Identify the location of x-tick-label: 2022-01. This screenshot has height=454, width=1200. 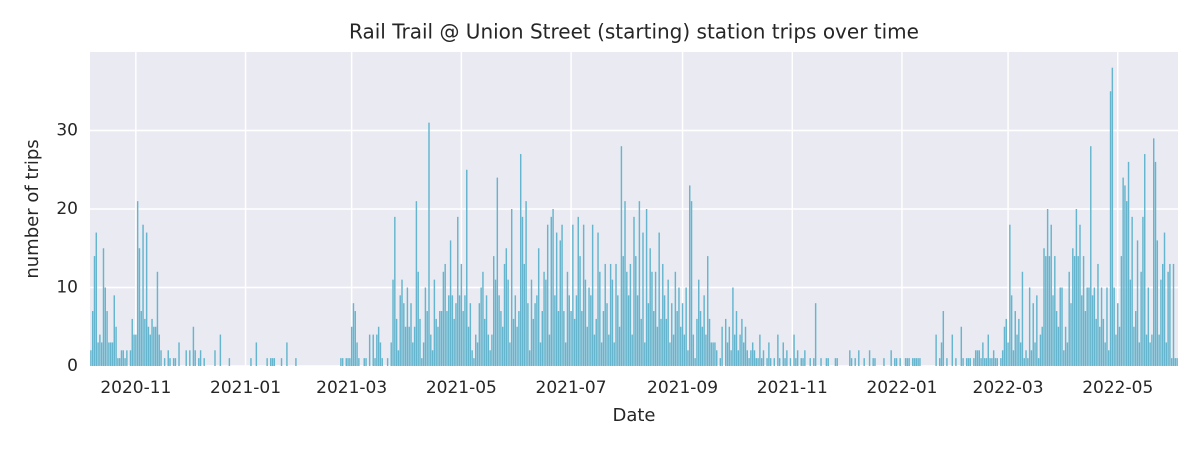
(901, 388).